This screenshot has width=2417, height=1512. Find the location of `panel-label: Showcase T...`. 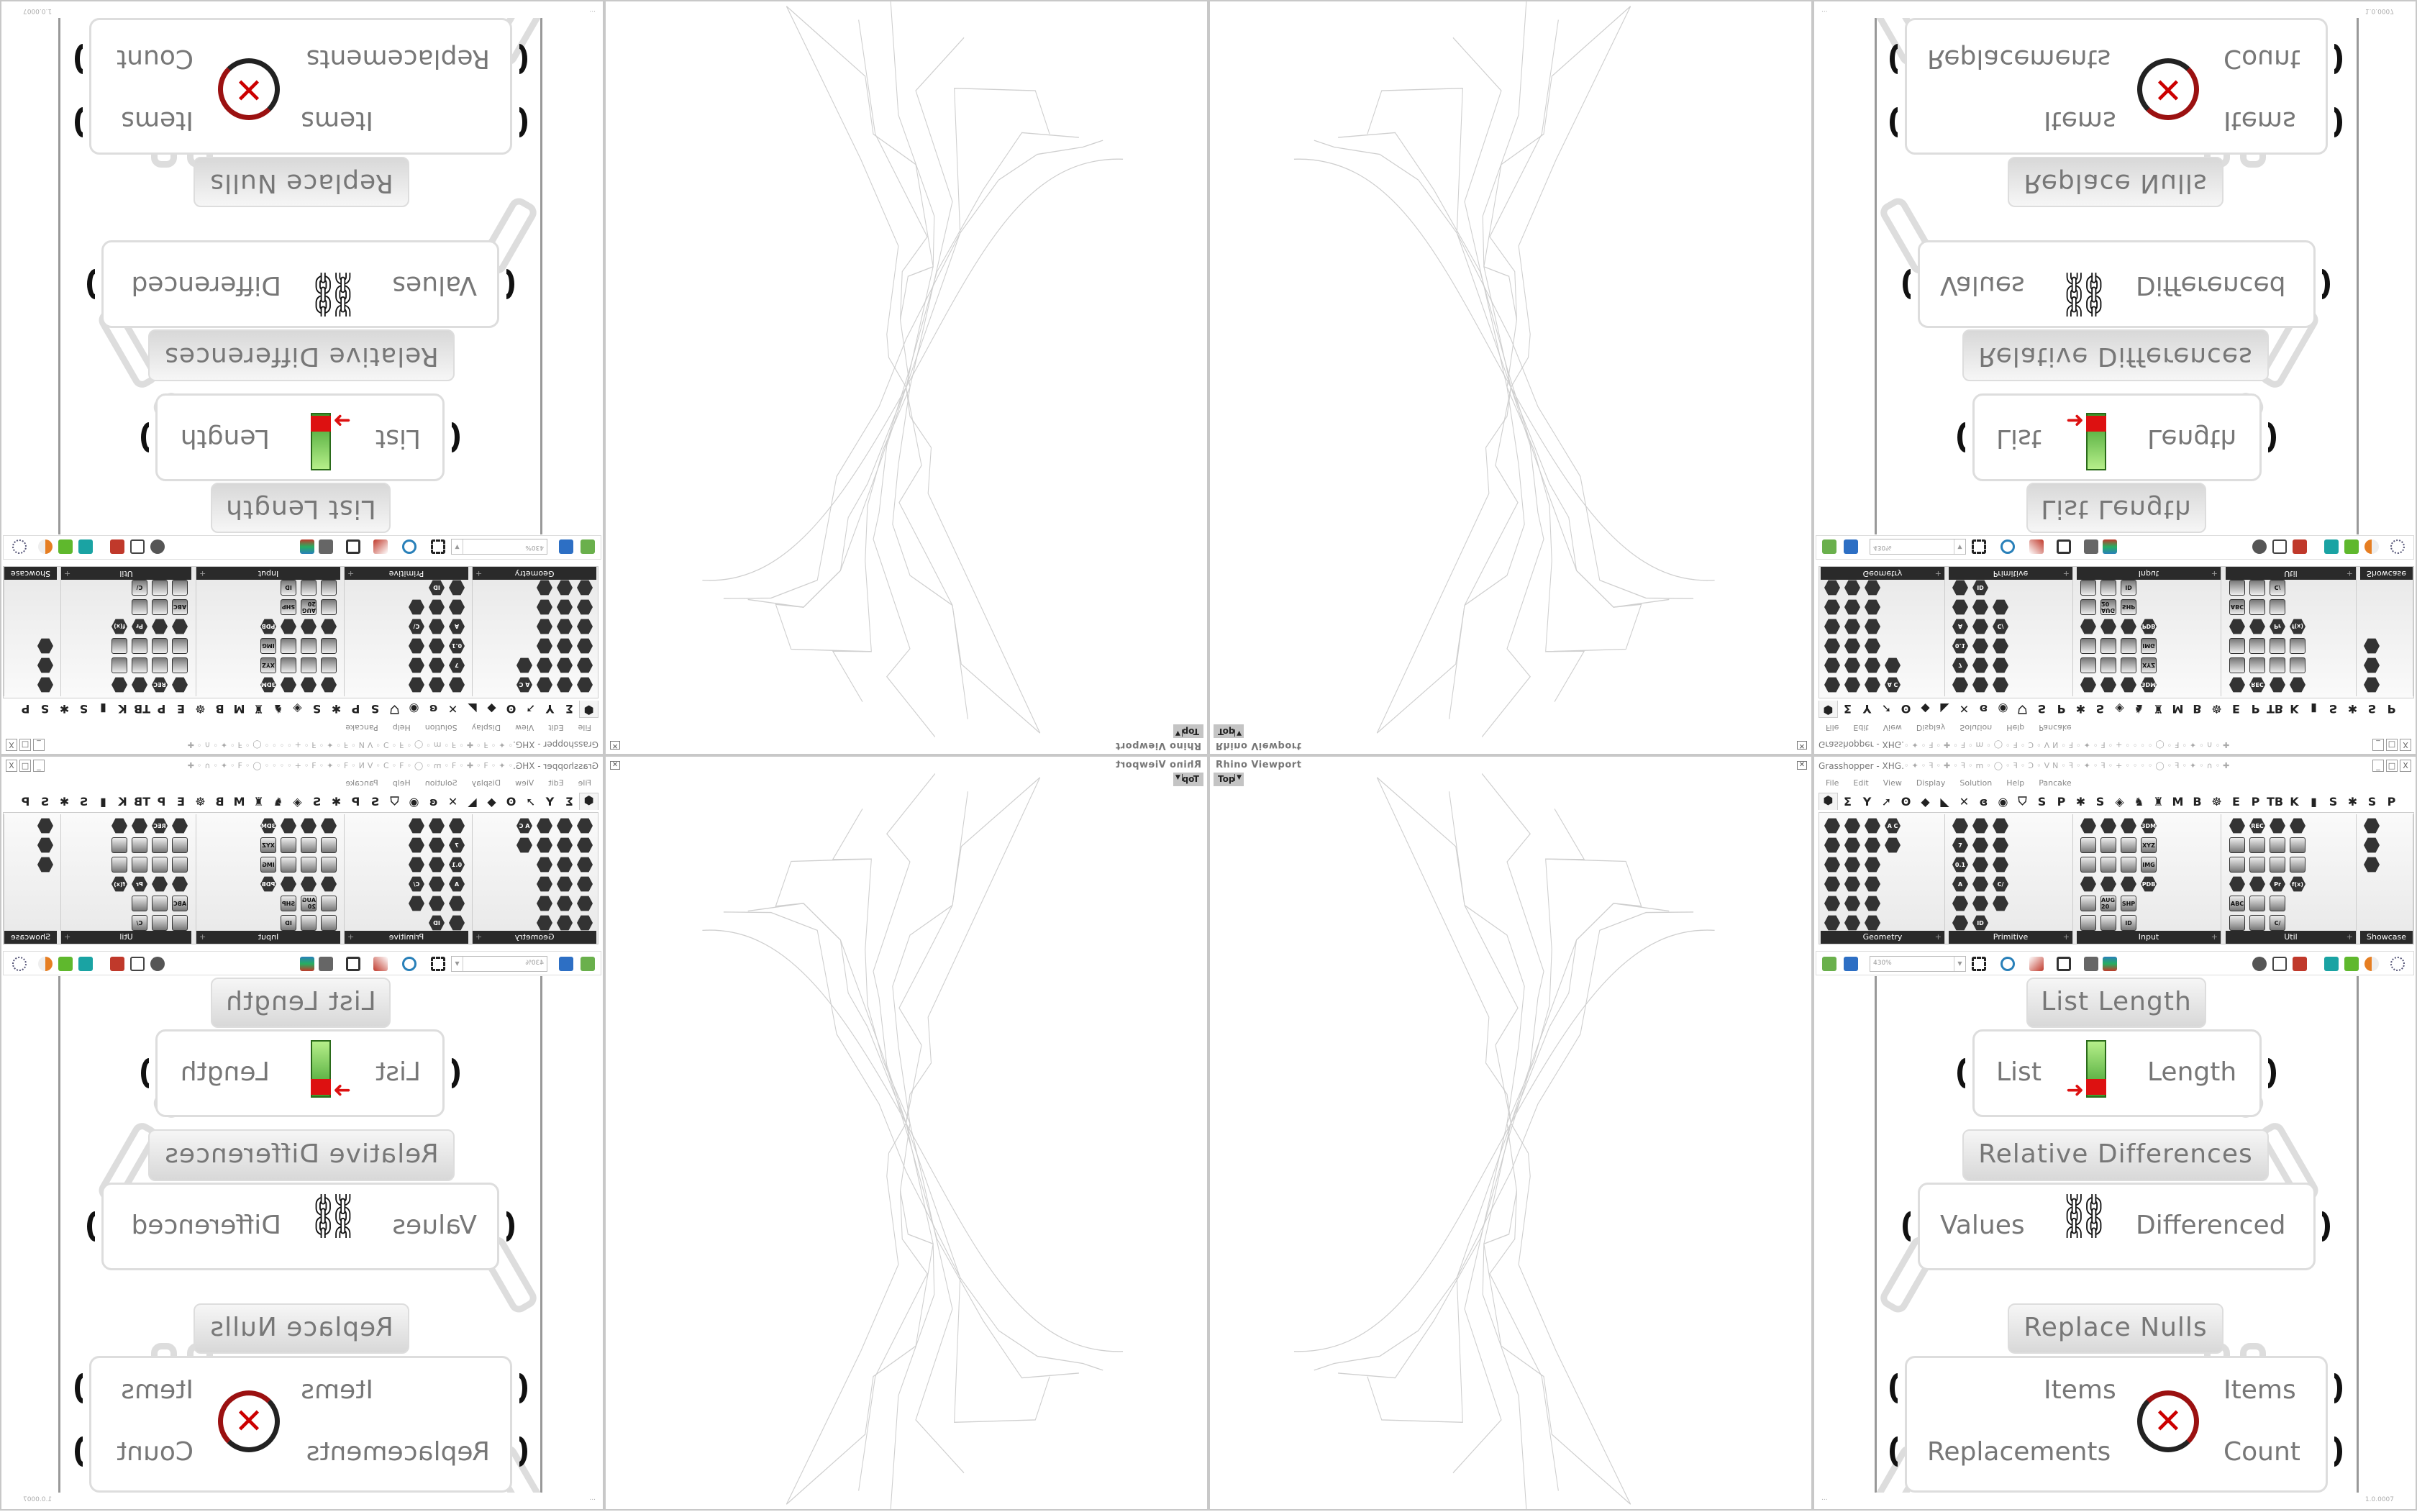

panel-label: Showcase T... is located at coordinates (2386, 943).